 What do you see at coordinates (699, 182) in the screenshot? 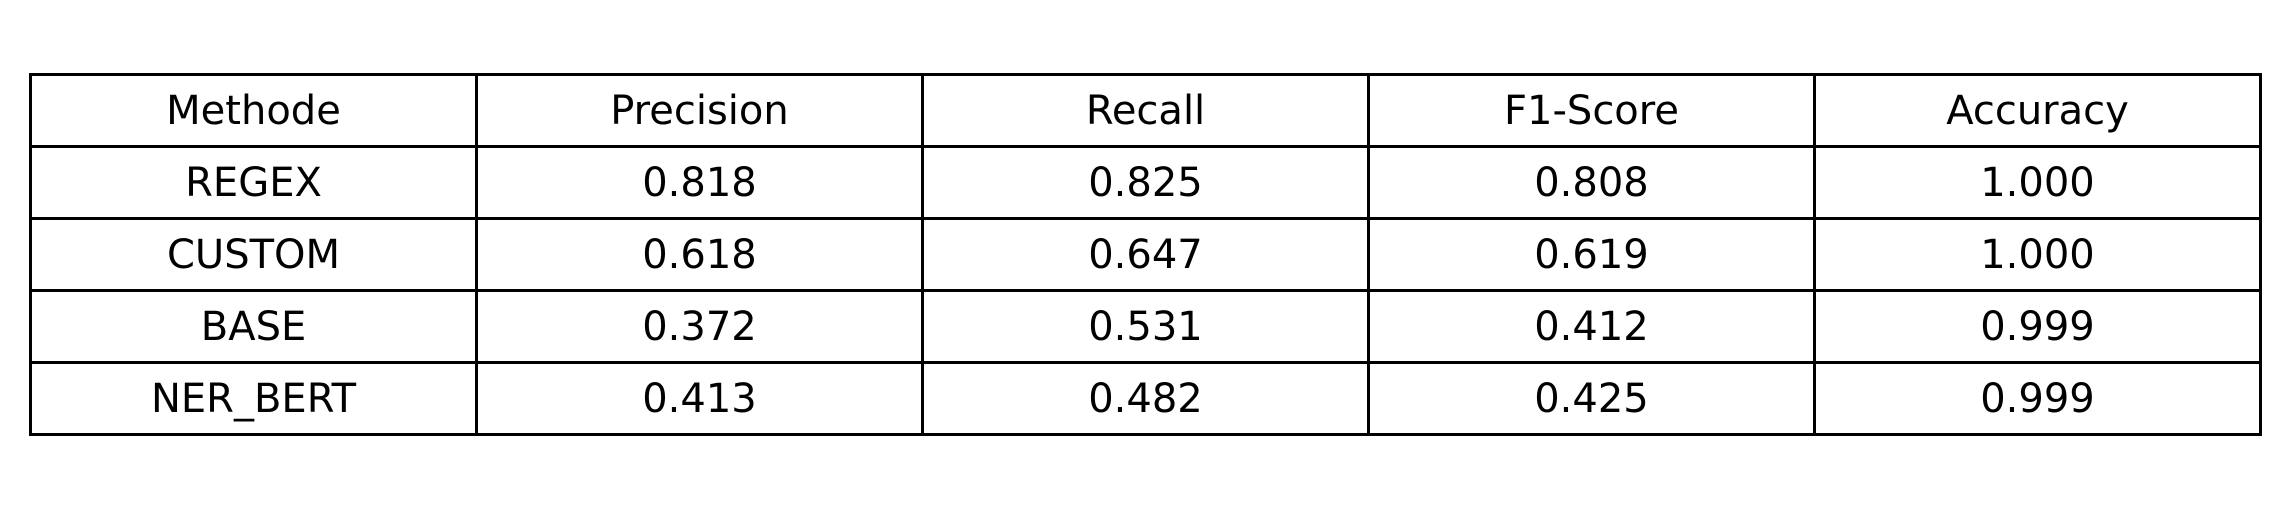
I see `precision-cell: 0.818` at bounding box center [699, 182].